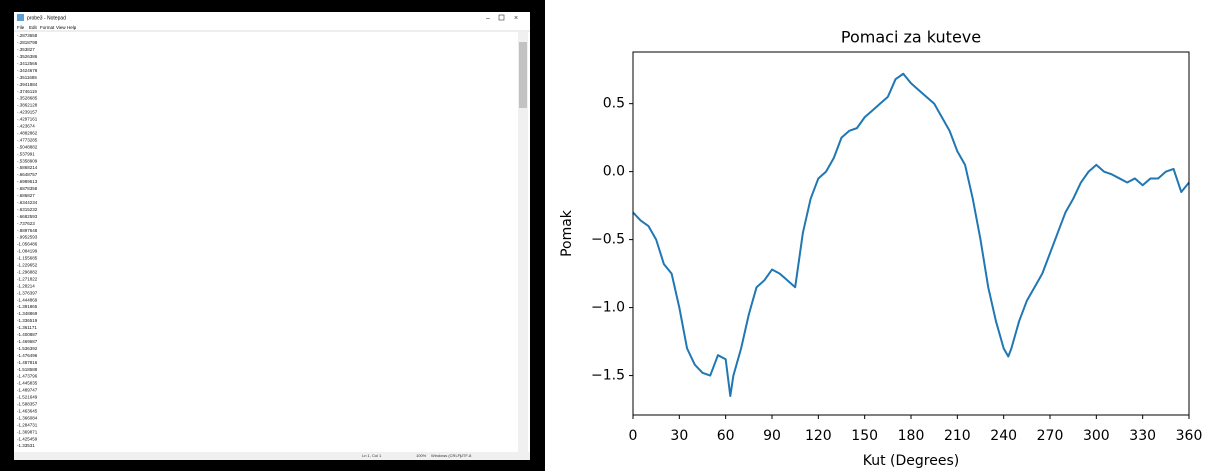  What do you see at coordinates (61, 27) in the screenshot?
I see `menu-item: View` at bounding box center [61, 27].